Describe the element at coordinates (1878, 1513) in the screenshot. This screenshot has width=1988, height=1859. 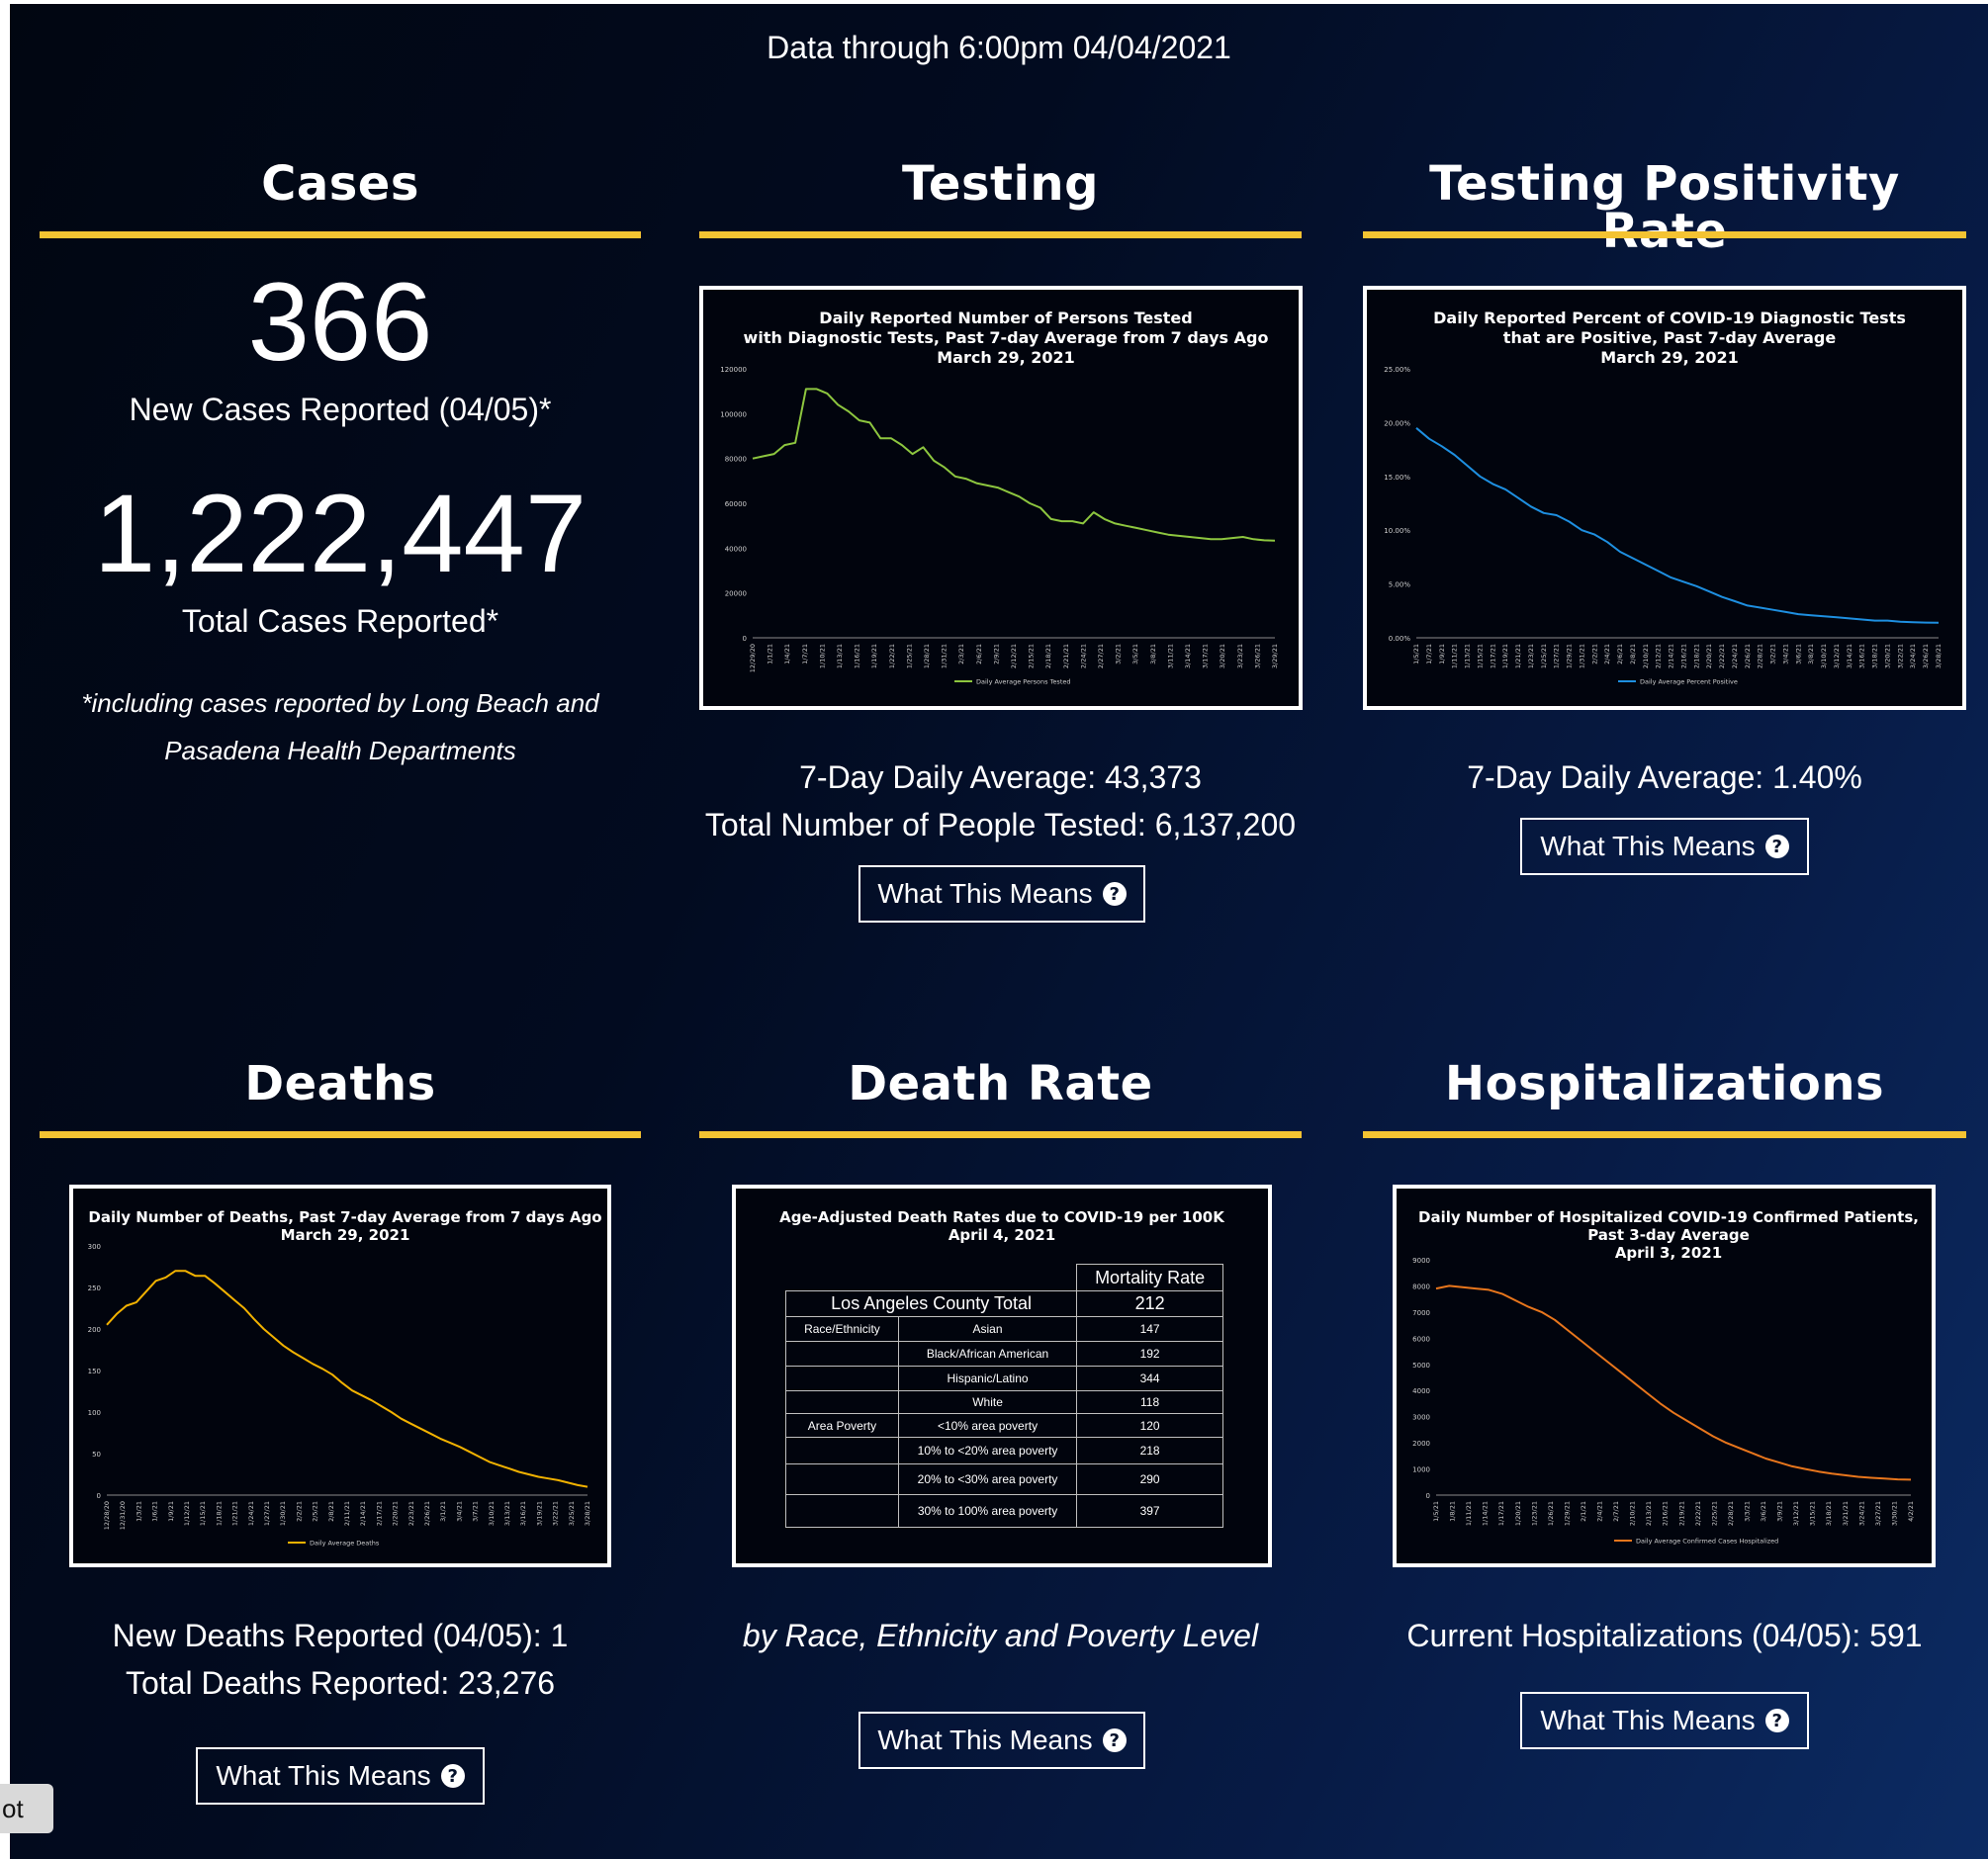
I see `x-tick-label: 3/27/21` at that location.